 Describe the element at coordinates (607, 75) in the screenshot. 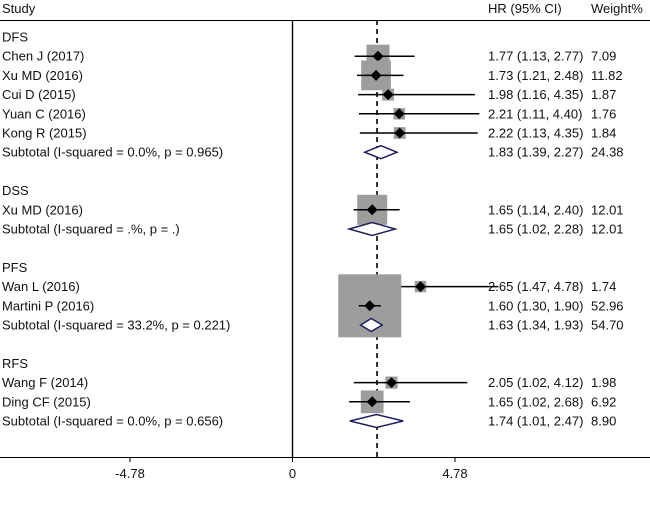

I see `study-weight: 11.82` at that location.